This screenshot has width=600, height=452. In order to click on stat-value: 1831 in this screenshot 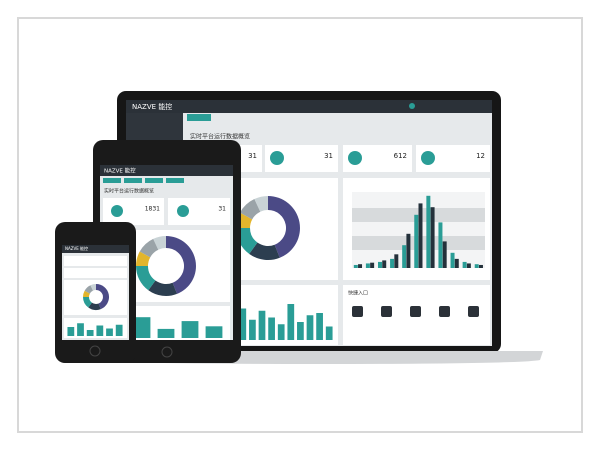, I will do `click(152, 209)`.